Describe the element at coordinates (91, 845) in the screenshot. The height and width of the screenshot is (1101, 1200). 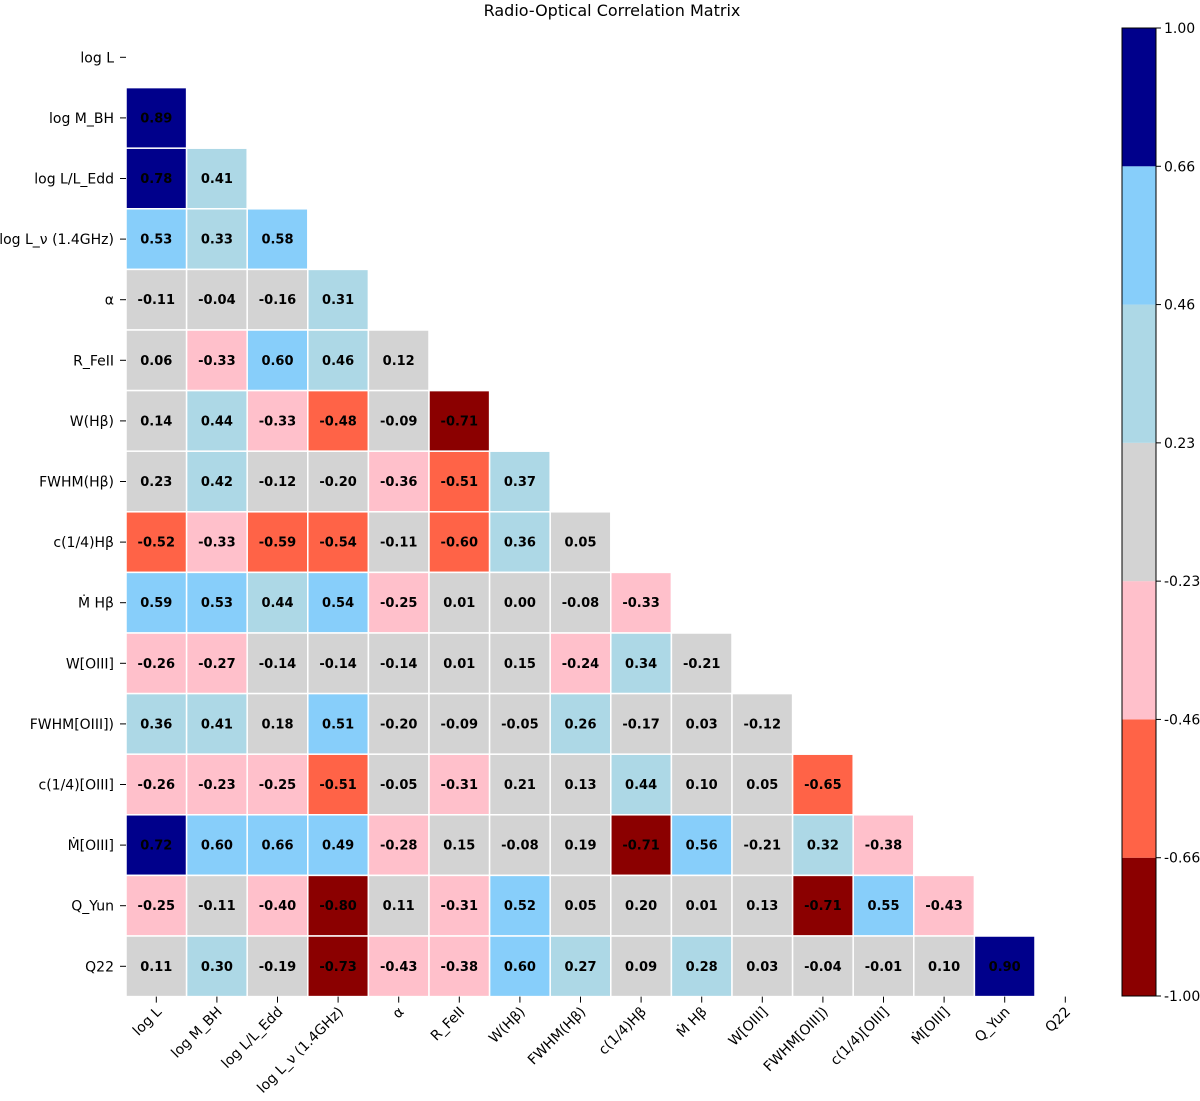
I see `row-label-oiii: Ṁ[OIII]` at that location.